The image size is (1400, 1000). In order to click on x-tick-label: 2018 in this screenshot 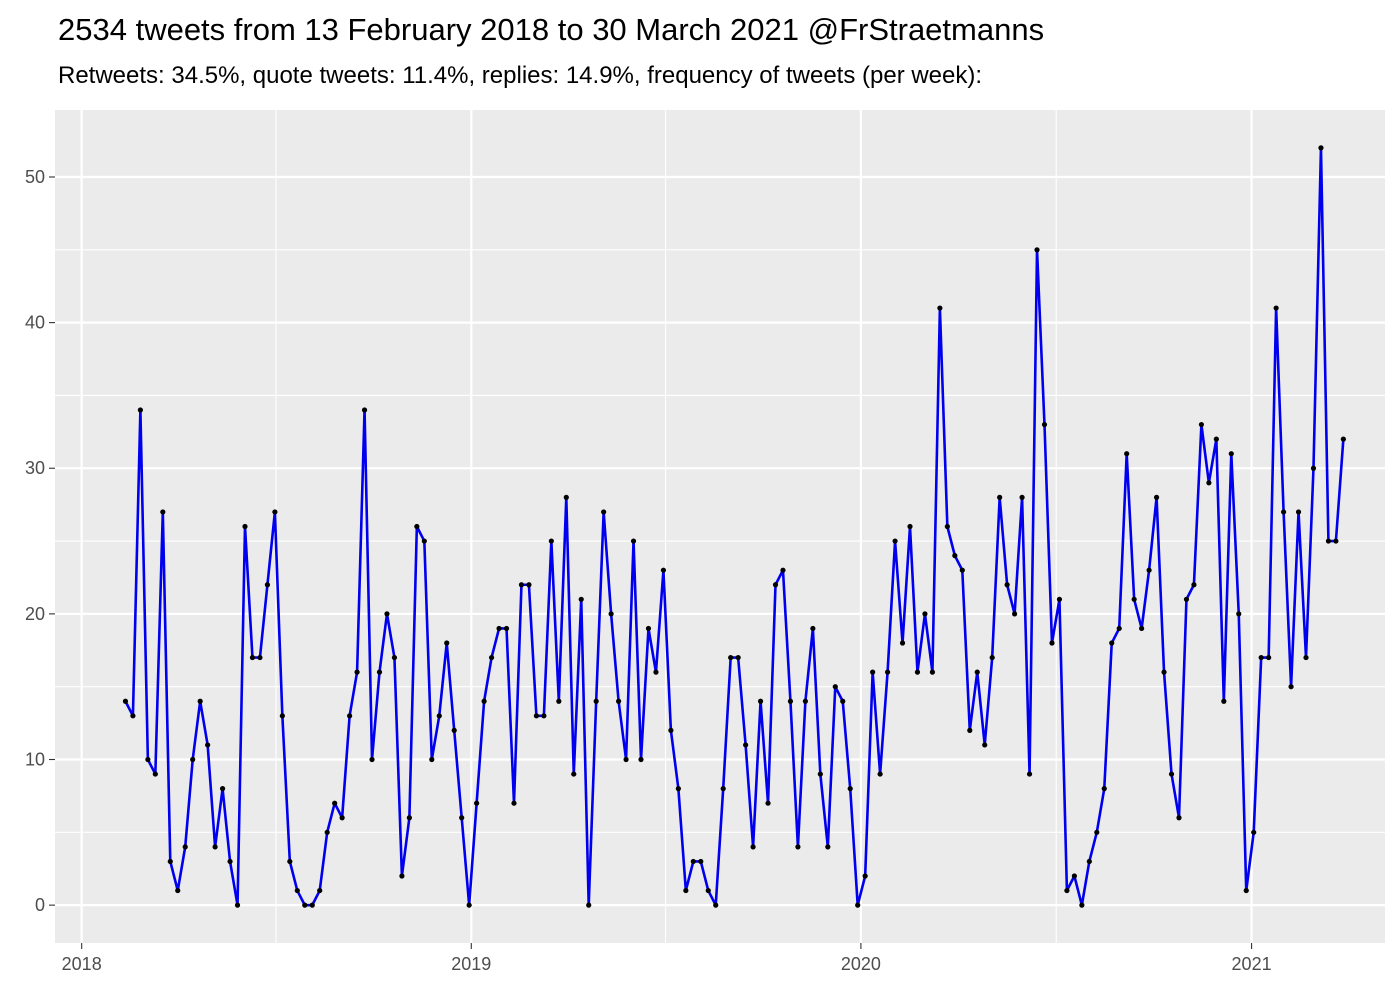, I will do `click(82, 964)`.